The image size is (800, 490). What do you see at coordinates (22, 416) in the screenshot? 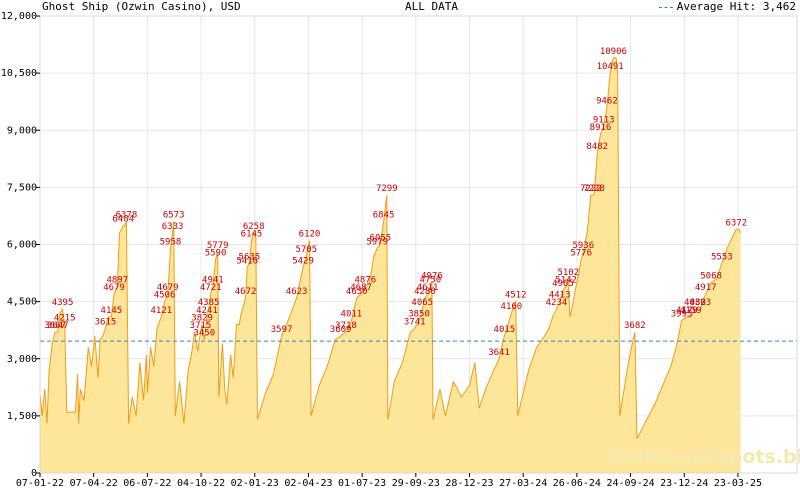
I see `y-tick-label: 1,500` at bounding box center [22, 416].